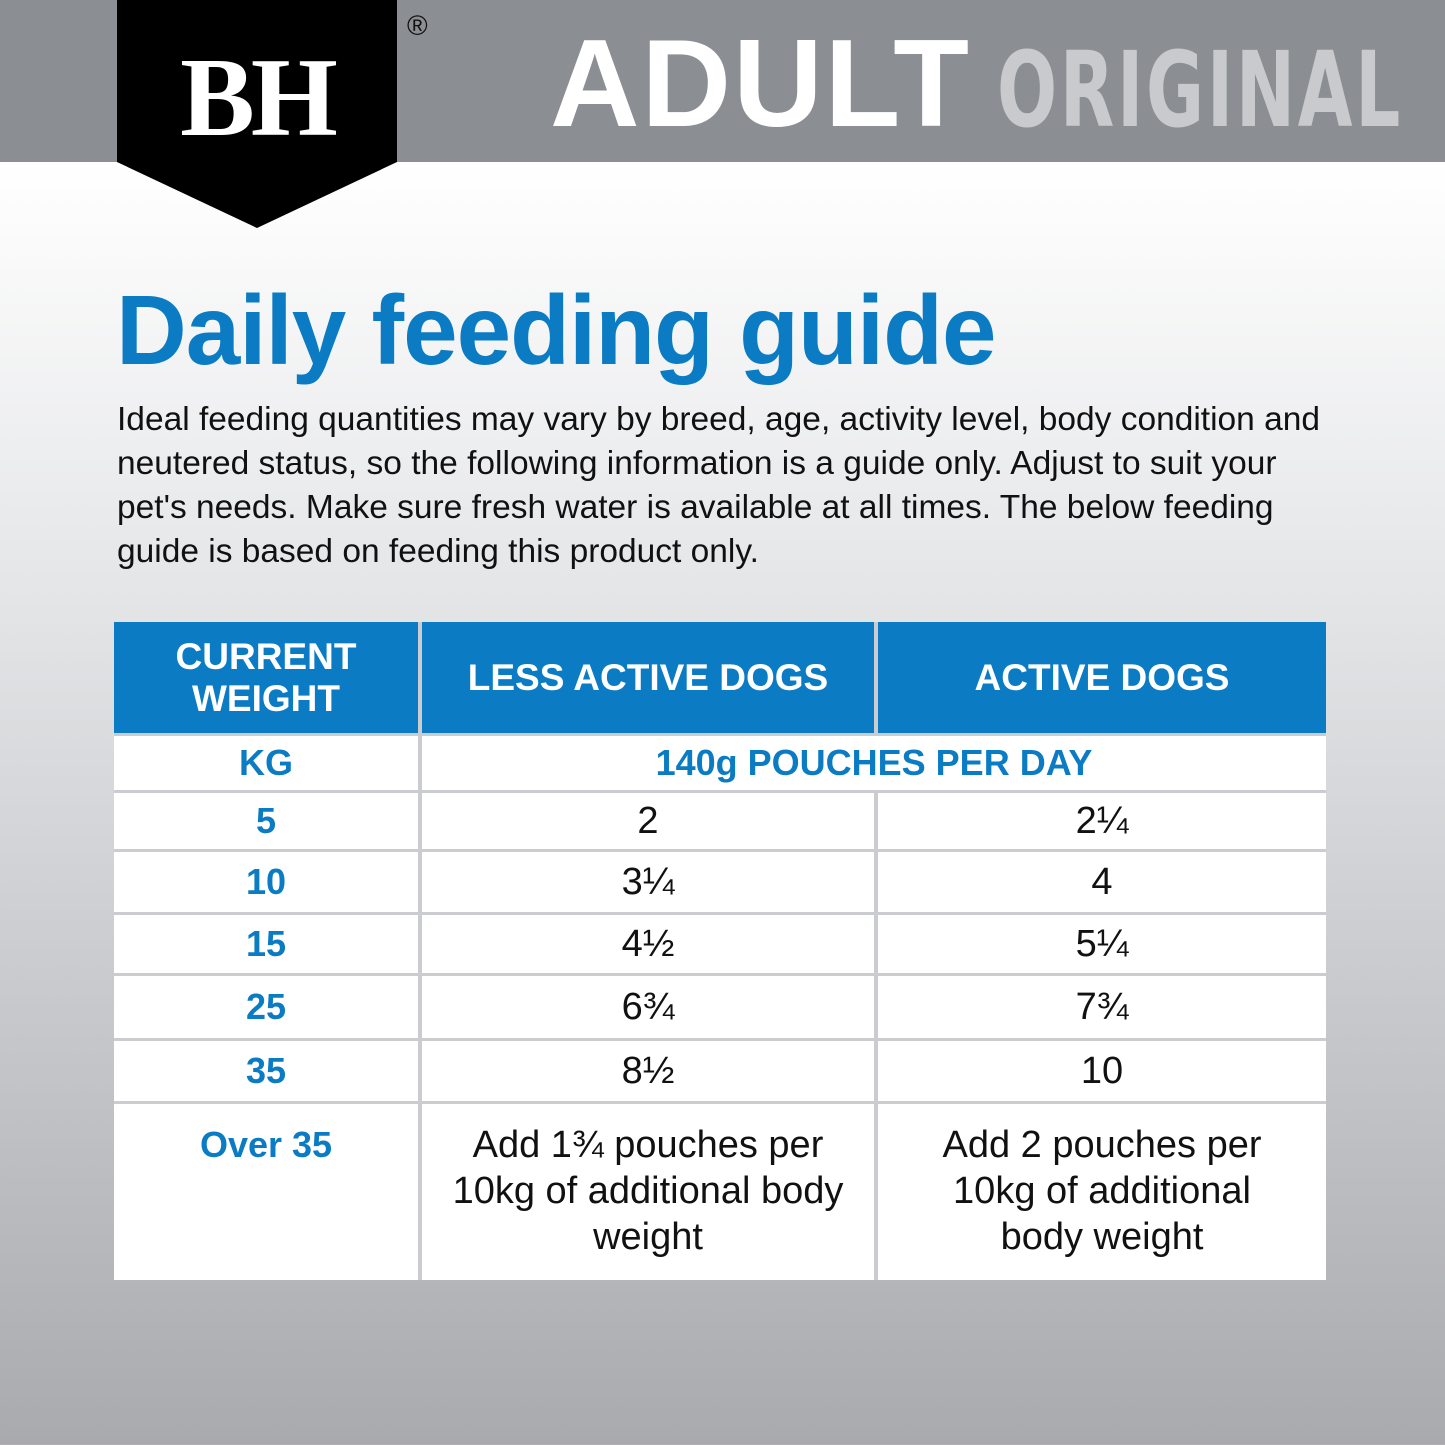 Image resolution: width=1445 pixels, height=1445 pixels. Describe the element at coordinates (760, 84) in the screenshot. I see `title-bold: ADULT` at that location.